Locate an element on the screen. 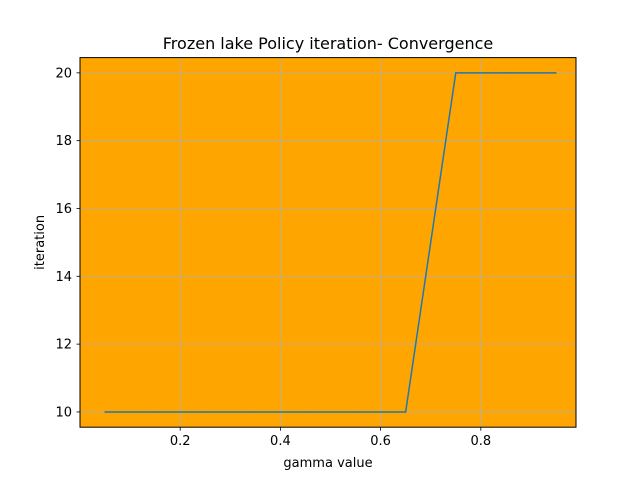  x-axis-label: gamma value is located at coordinates (327, 463).